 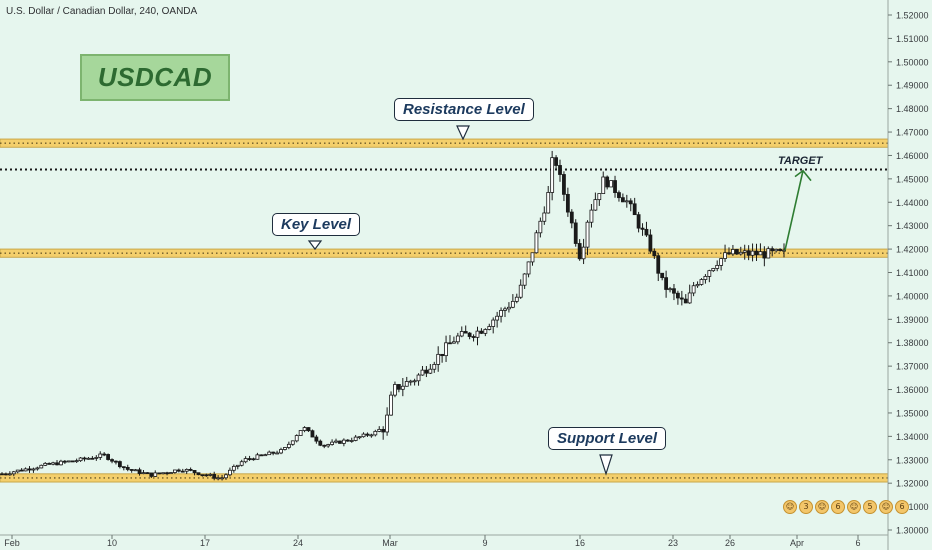 What do you see at coordinates (912, 531) in the screenshot?
I see `price-tick-label: 1.30000` at bounding box center [912, 531].